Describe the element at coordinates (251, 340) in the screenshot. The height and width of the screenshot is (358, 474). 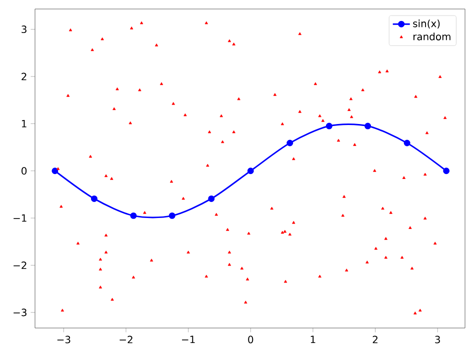
I see `x-tick-label: 0` at that location.